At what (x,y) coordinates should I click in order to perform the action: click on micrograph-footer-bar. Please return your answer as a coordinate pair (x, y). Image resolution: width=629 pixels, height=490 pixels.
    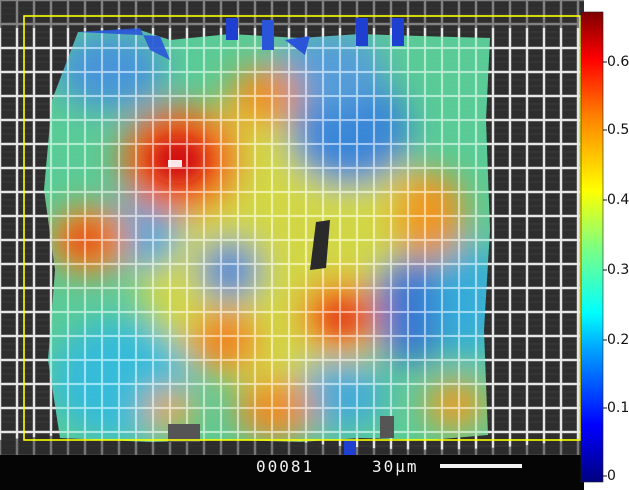
    Looking at the image, I should click on (292, 472).